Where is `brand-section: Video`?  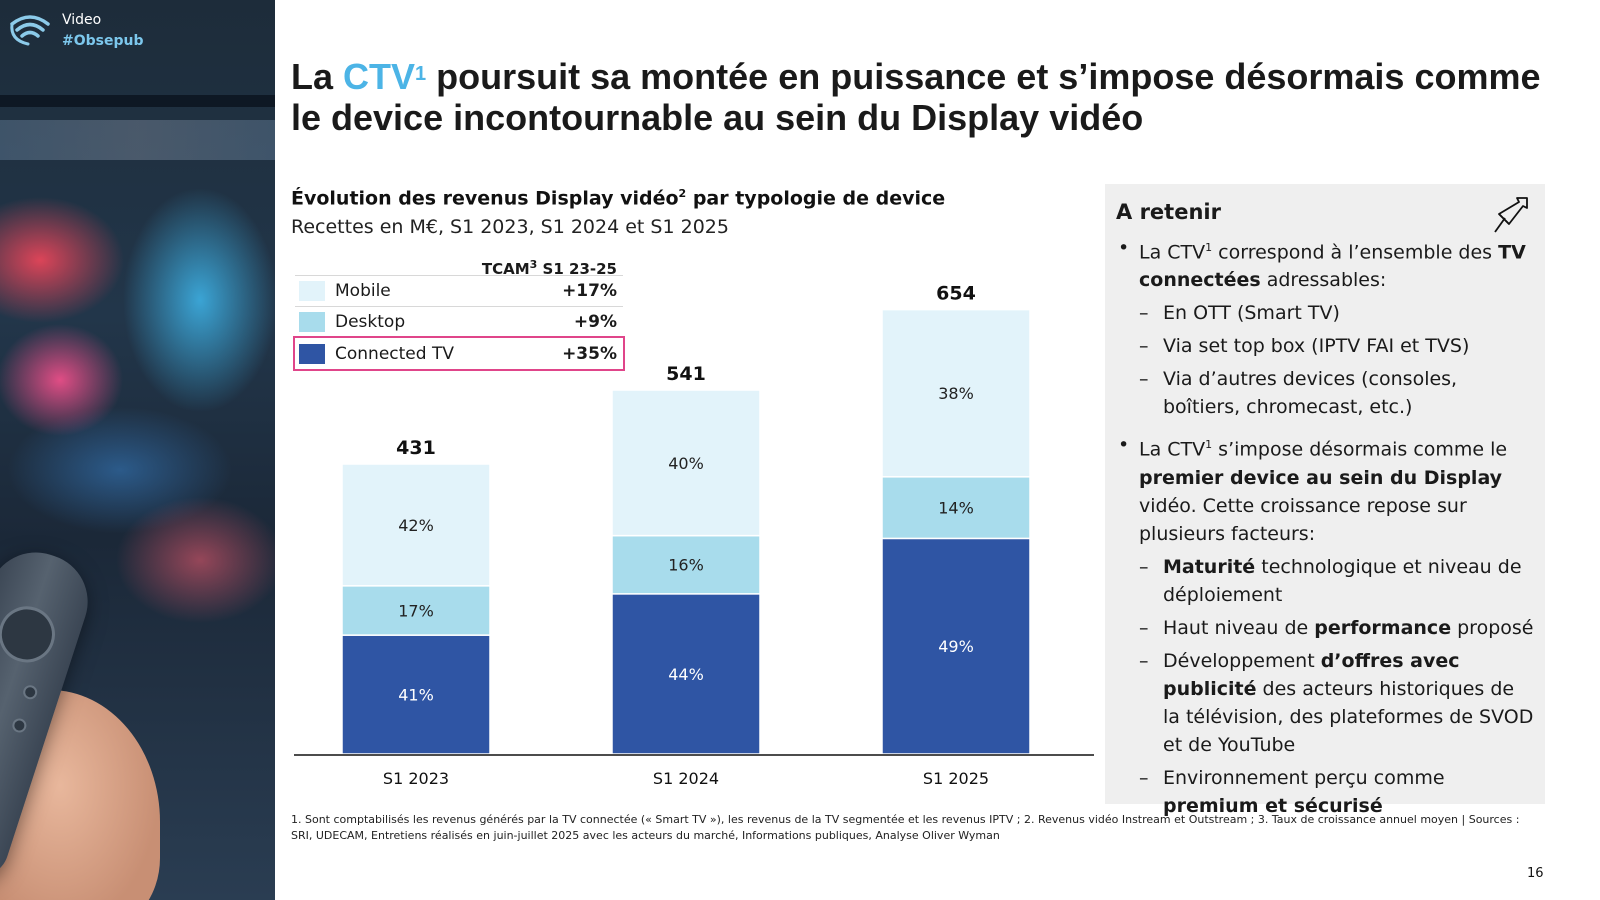 brand-section: Video is located at coordinates (82, 20).